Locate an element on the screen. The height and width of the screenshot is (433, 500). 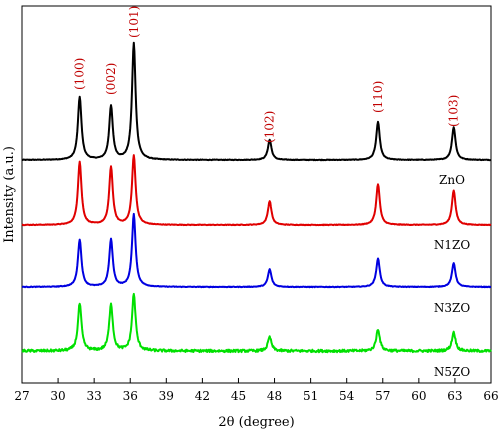
series-labels: ZnO N1ZO N3ZO N5ZO is located at coordinates (452, 276).